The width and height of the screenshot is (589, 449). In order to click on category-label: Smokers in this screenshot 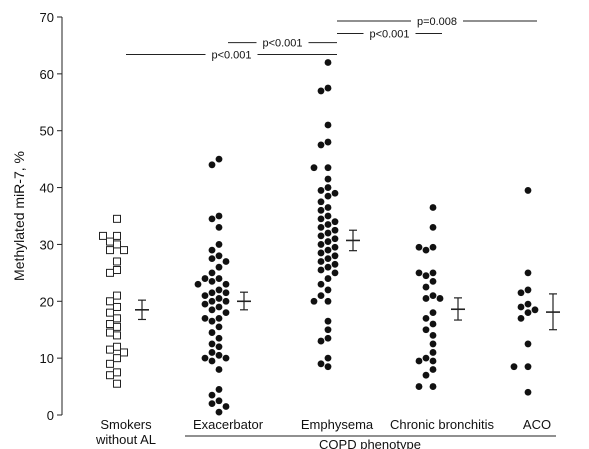, I will do `click(126, 424)`.